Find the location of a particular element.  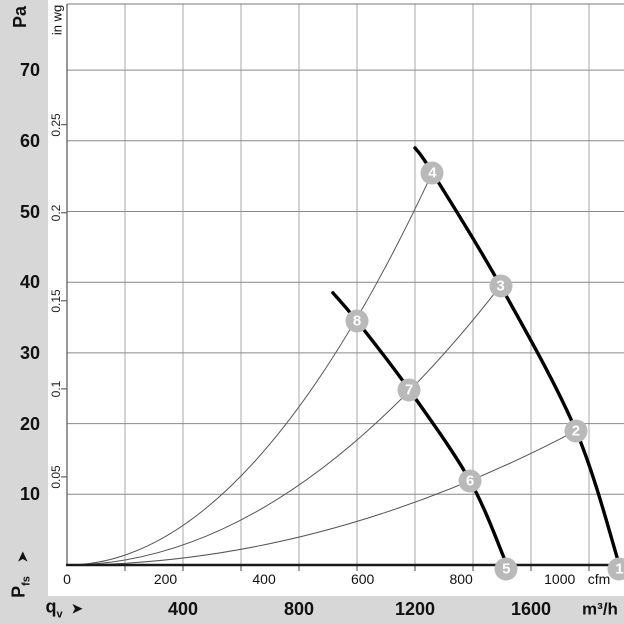

y-axis-unit-inwg-label: in wg is located at coordinates (57, 20).